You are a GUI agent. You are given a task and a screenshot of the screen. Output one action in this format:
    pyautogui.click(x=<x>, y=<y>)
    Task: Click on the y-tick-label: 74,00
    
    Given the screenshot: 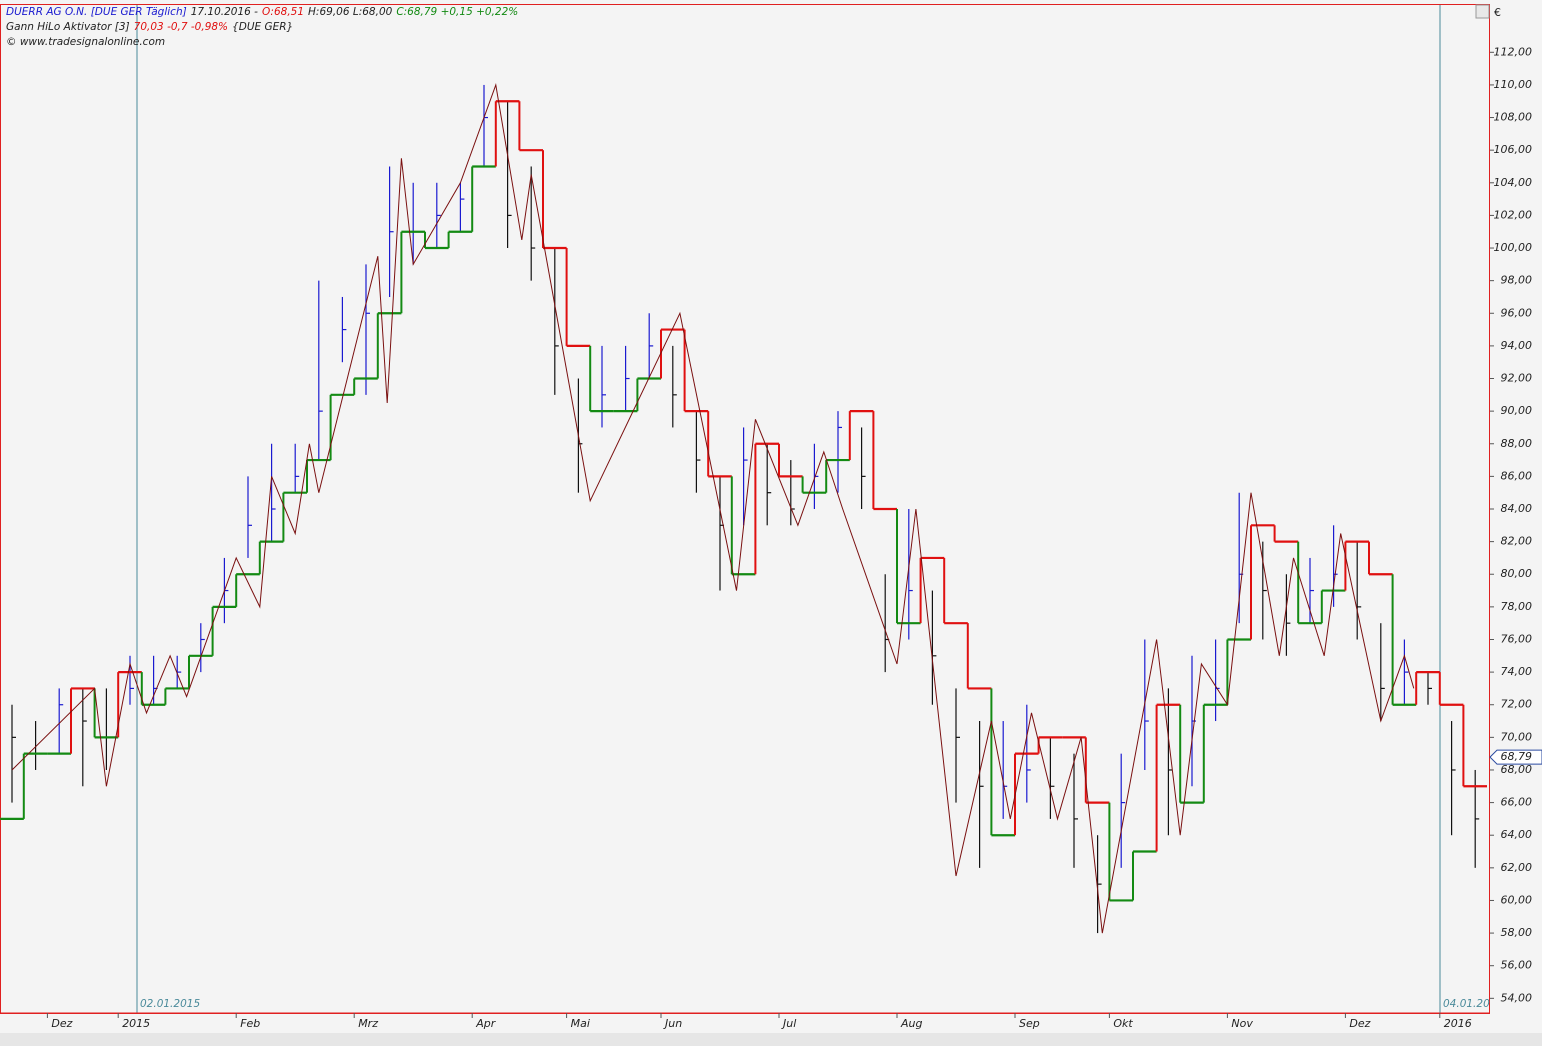 What is the action you would take?
    pyautogui.click(x=1517, y=671)
    